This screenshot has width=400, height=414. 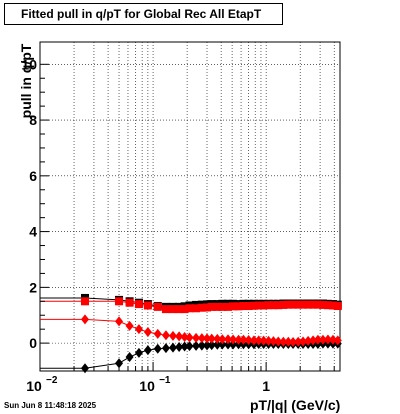 What do you see at coordinates (50, 405) in the screenshot?
I see `timestamp: Sun Jun 8 11:48:18 2025` at bounding box center [50, 405].